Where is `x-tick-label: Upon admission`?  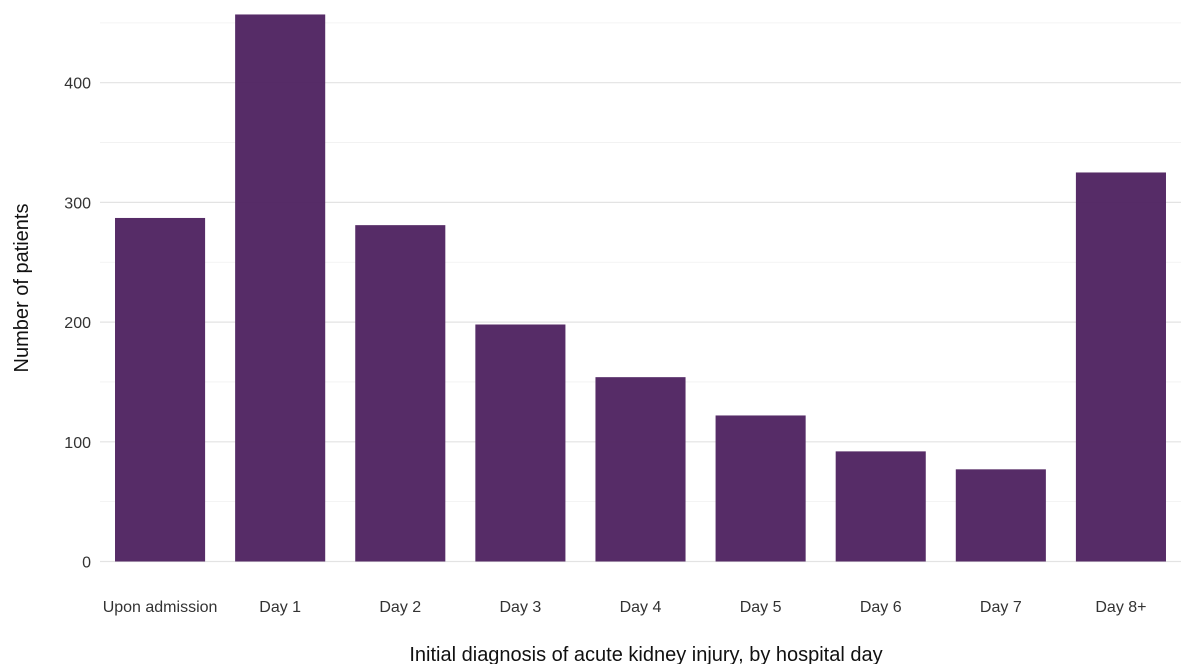 x-tick-label: Upon admission is located at coordinates (160, 607).